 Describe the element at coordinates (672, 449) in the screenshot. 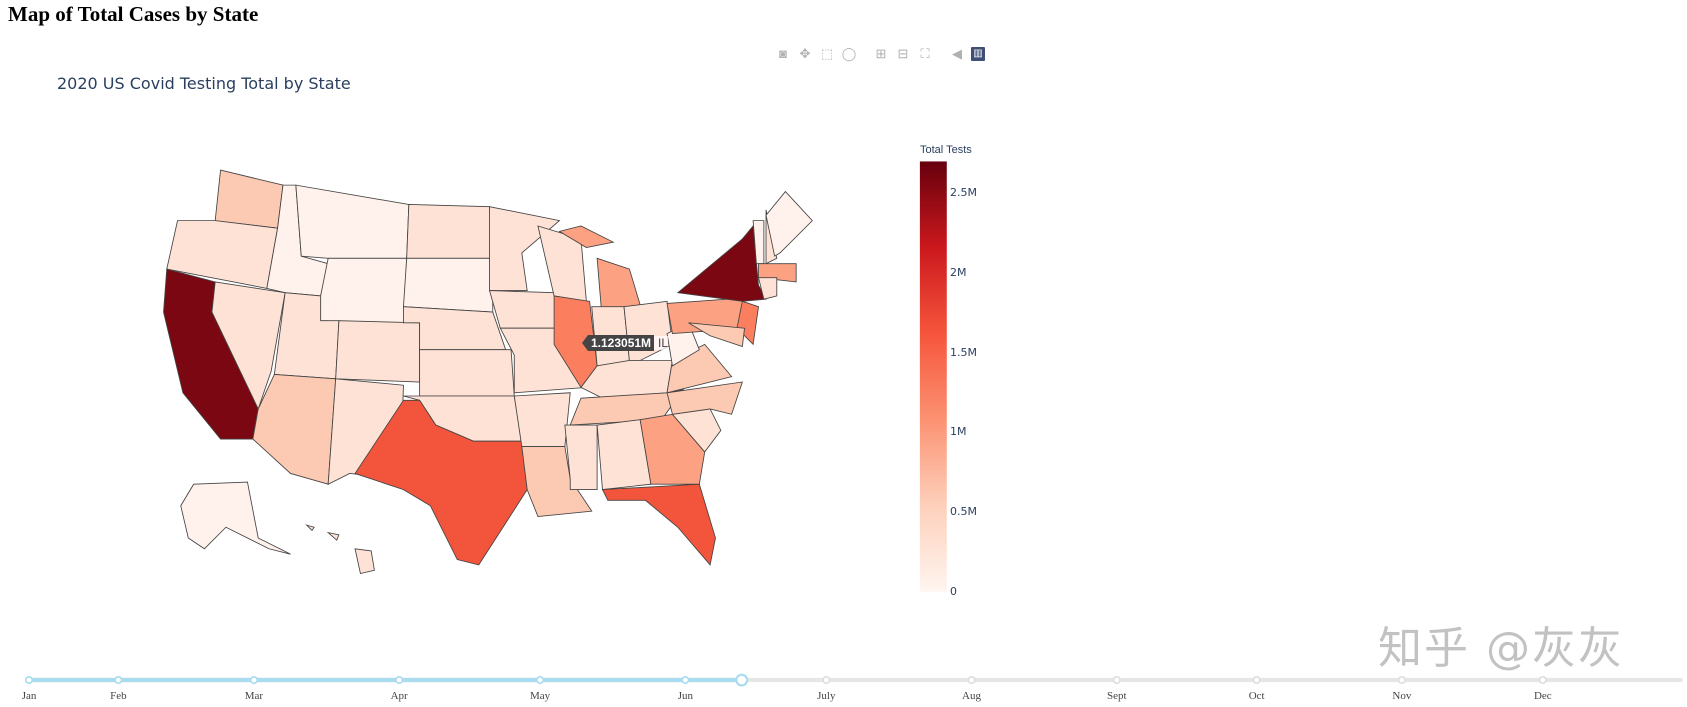

I see `state-ga` at that location.